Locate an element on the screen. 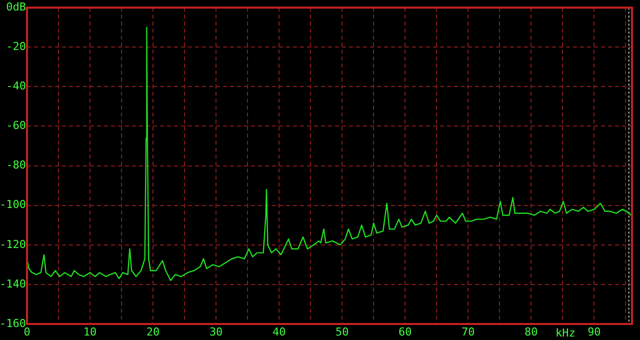 The image size is (640, 340). y-tick-label: -100 is located at coordinates (13, 205).